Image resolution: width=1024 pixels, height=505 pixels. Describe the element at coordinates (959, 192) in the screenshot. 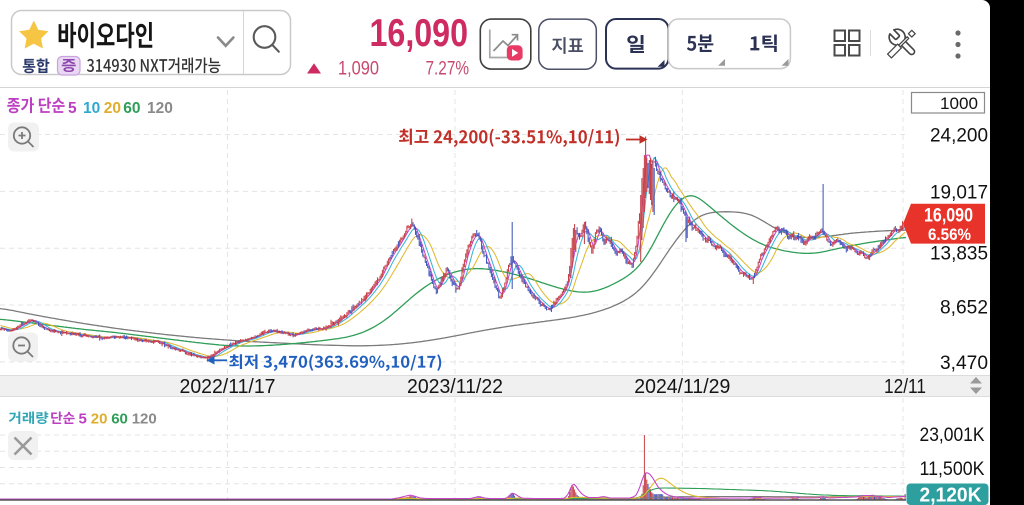

I see `svg-text: 19,017` at that location.